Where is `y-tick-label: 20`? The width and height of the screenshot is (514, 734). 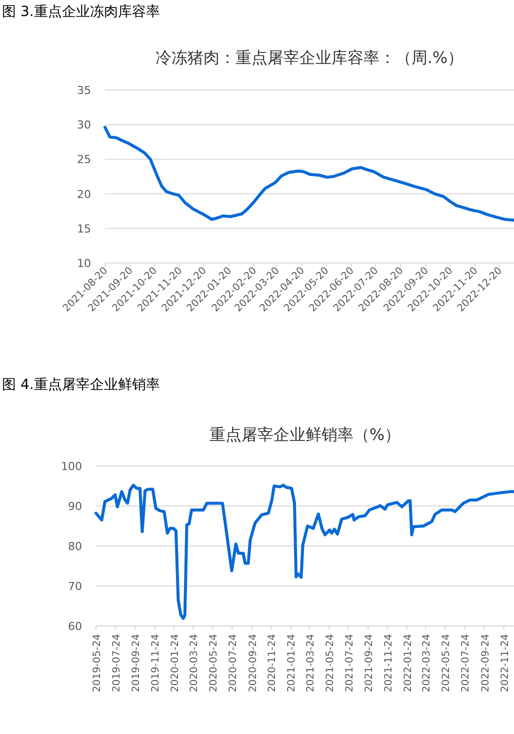 y-tick-label: 20 is located at coordinates (84, 194).